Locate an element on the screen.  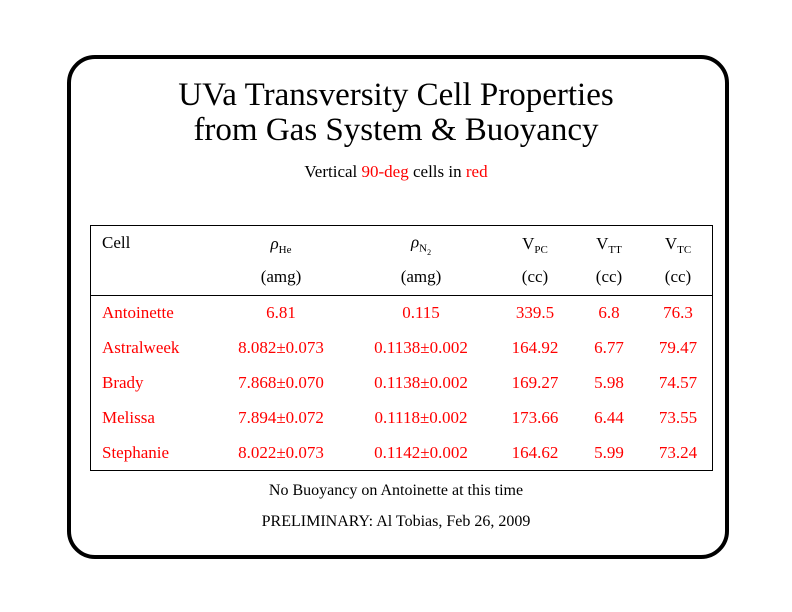
table-cell: 79.47 is located at coordinates (678, 347).